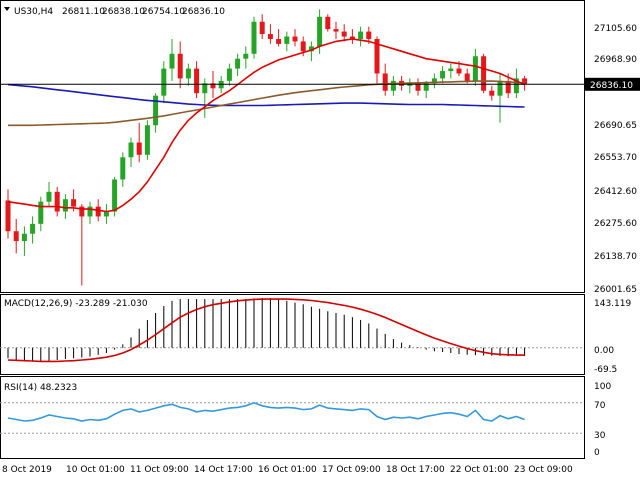  I want to click on macd-tick: -69.5, so click(605, 370).